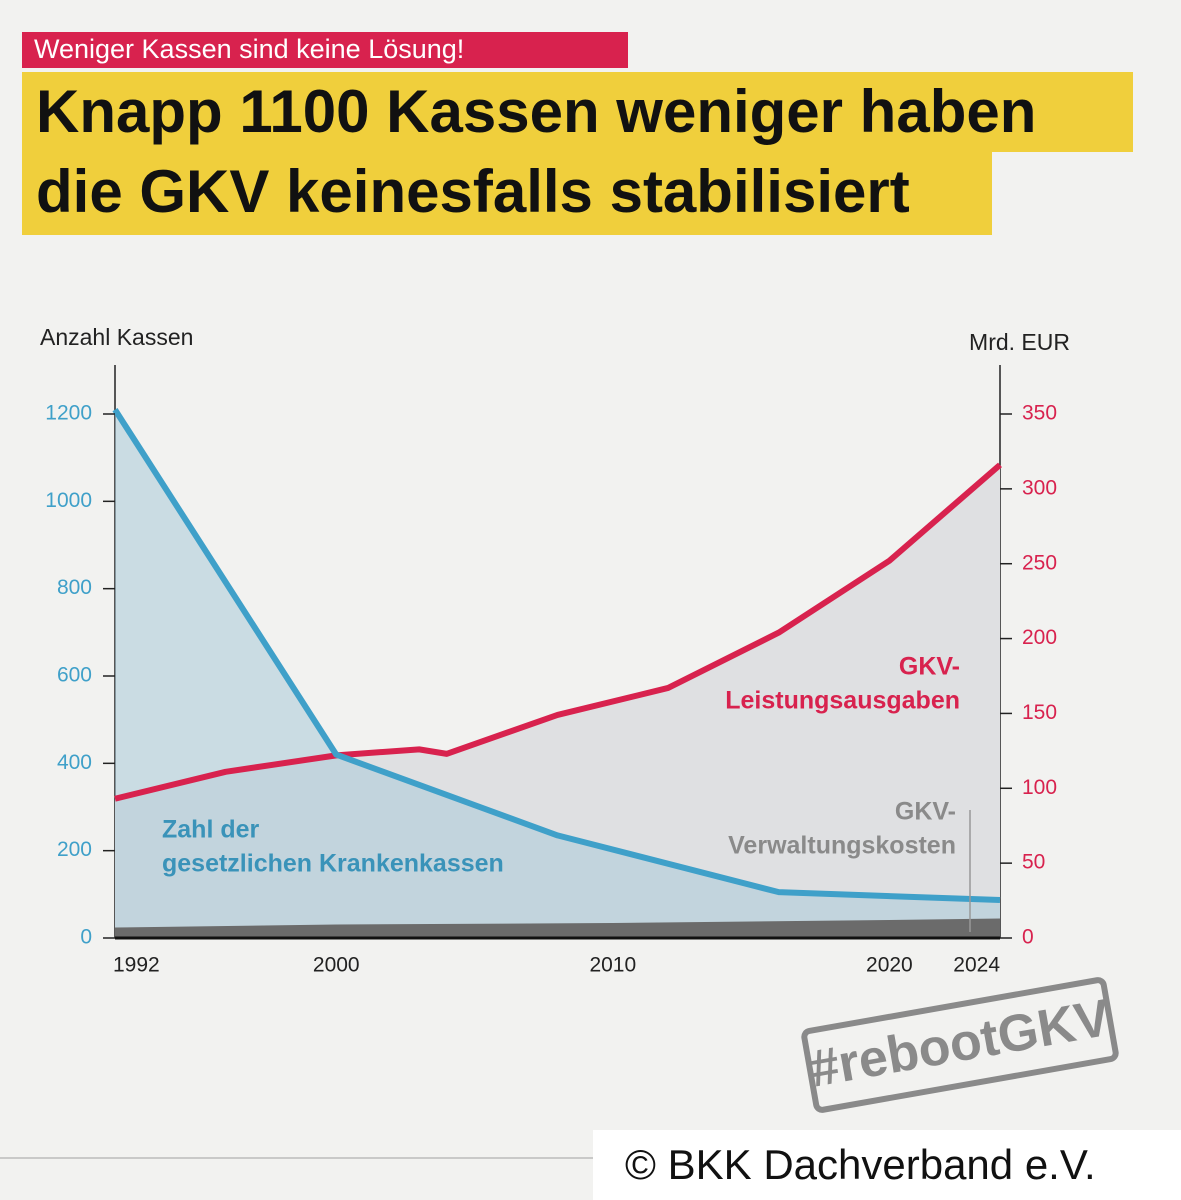 This screenshot has height=1200, width=1181. I want to click on tag-box, so click(325, 50).